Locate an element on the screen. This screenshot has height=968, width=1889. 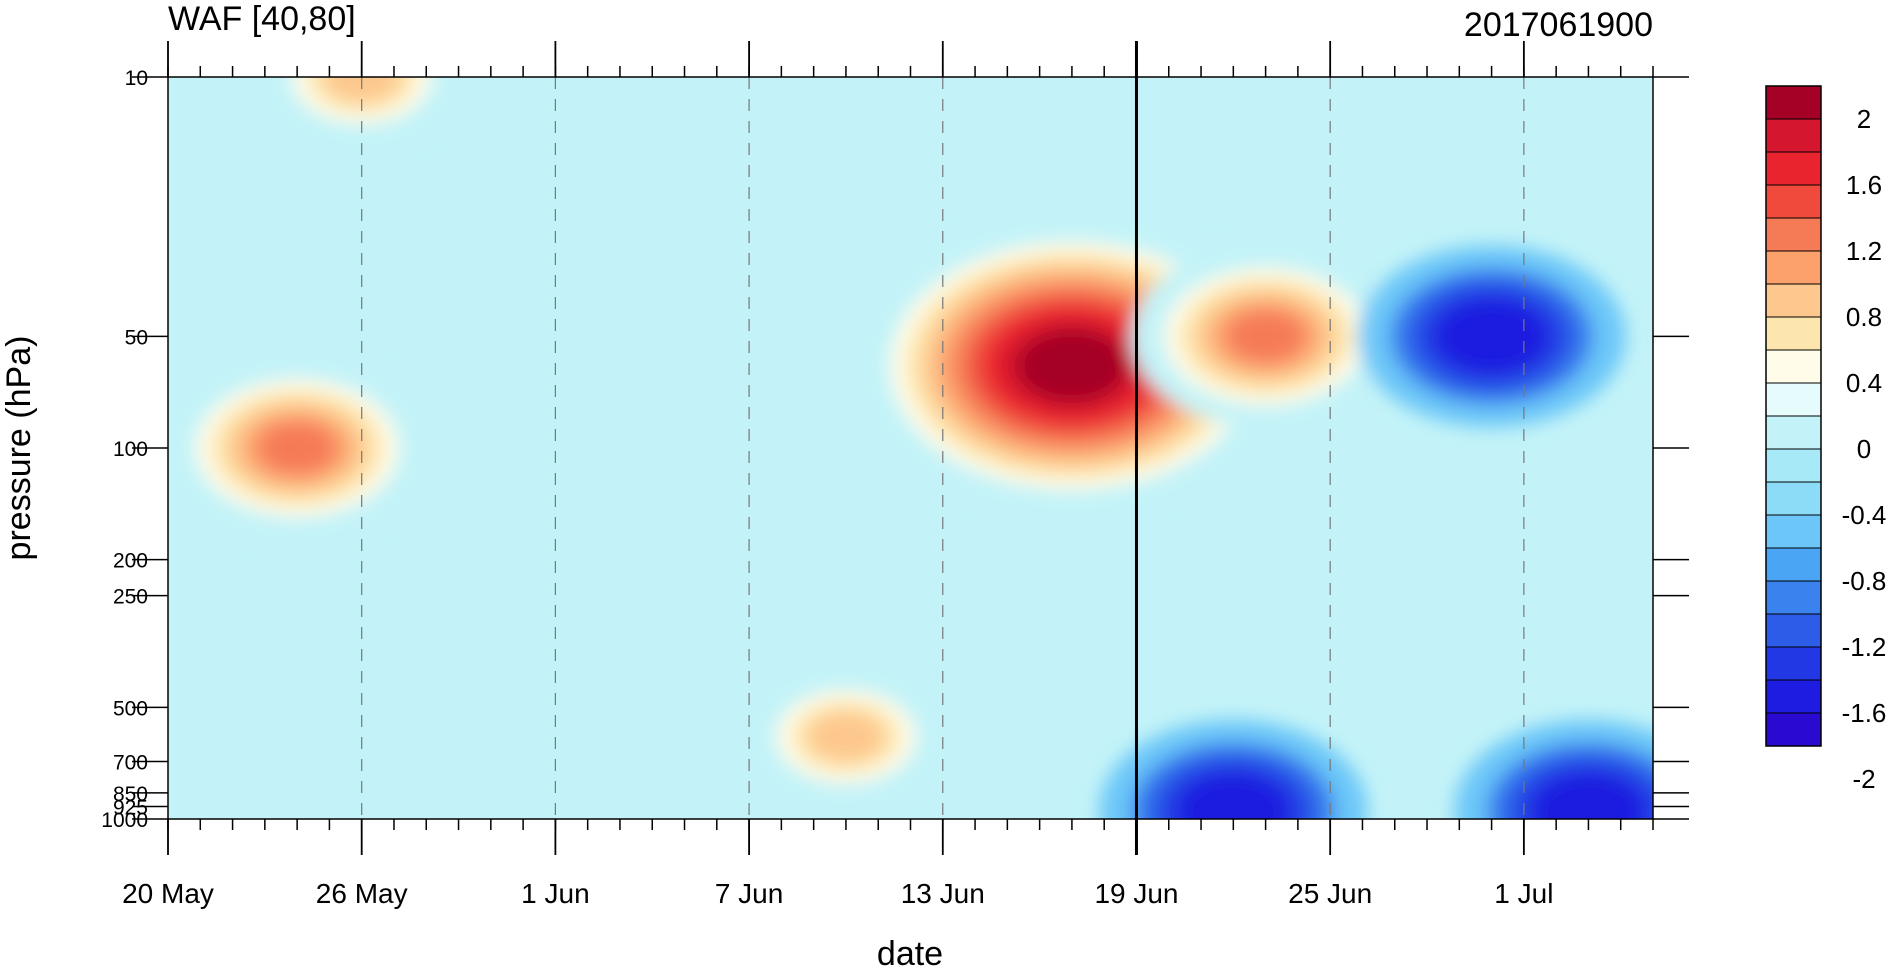
y-tick-label: 10 is located at coordinates (136, 78).